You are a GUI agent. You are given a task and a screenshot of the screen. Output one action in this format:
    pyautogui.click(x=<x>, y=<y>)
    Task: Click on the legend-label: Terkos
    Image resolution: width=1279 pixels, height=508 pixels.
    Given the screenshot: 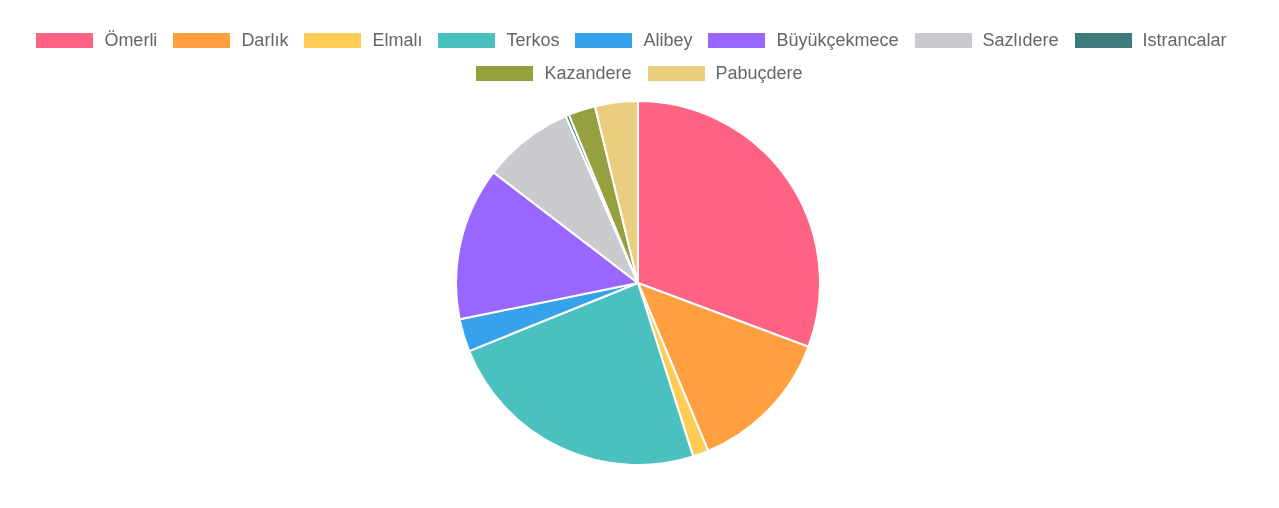 What is the action you would take?
    pyautogui.click(x=533, y=40)
    